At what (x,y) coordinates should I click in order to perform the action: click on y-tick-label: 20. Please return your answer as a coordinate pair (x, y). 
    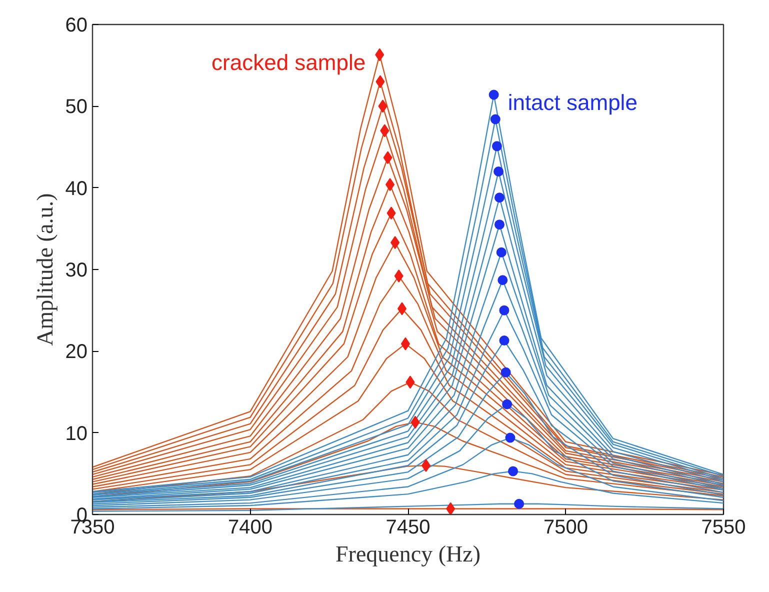
    Looking at the image, I should click on (76, 352).